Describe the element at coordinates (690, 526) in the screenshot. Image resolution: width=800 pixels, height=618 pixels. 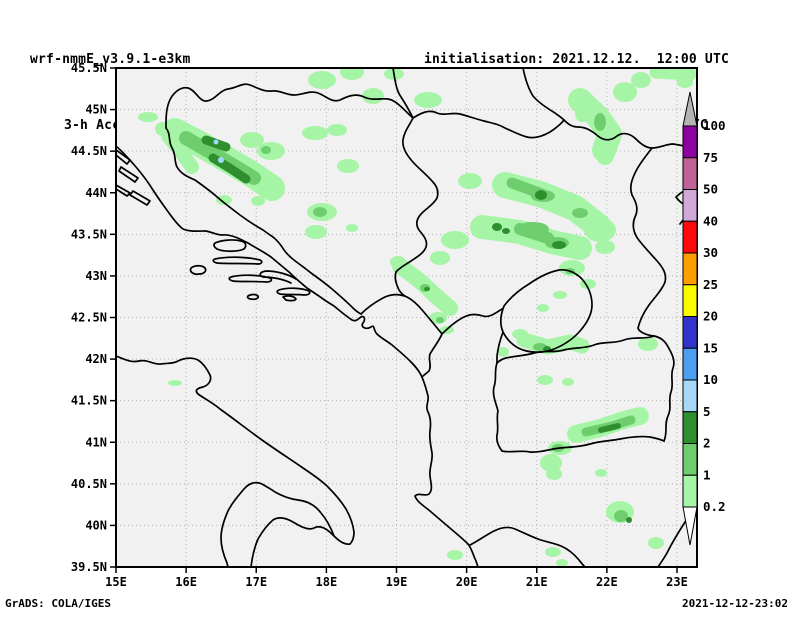
I see `colorbar-under-arrow` at that location.